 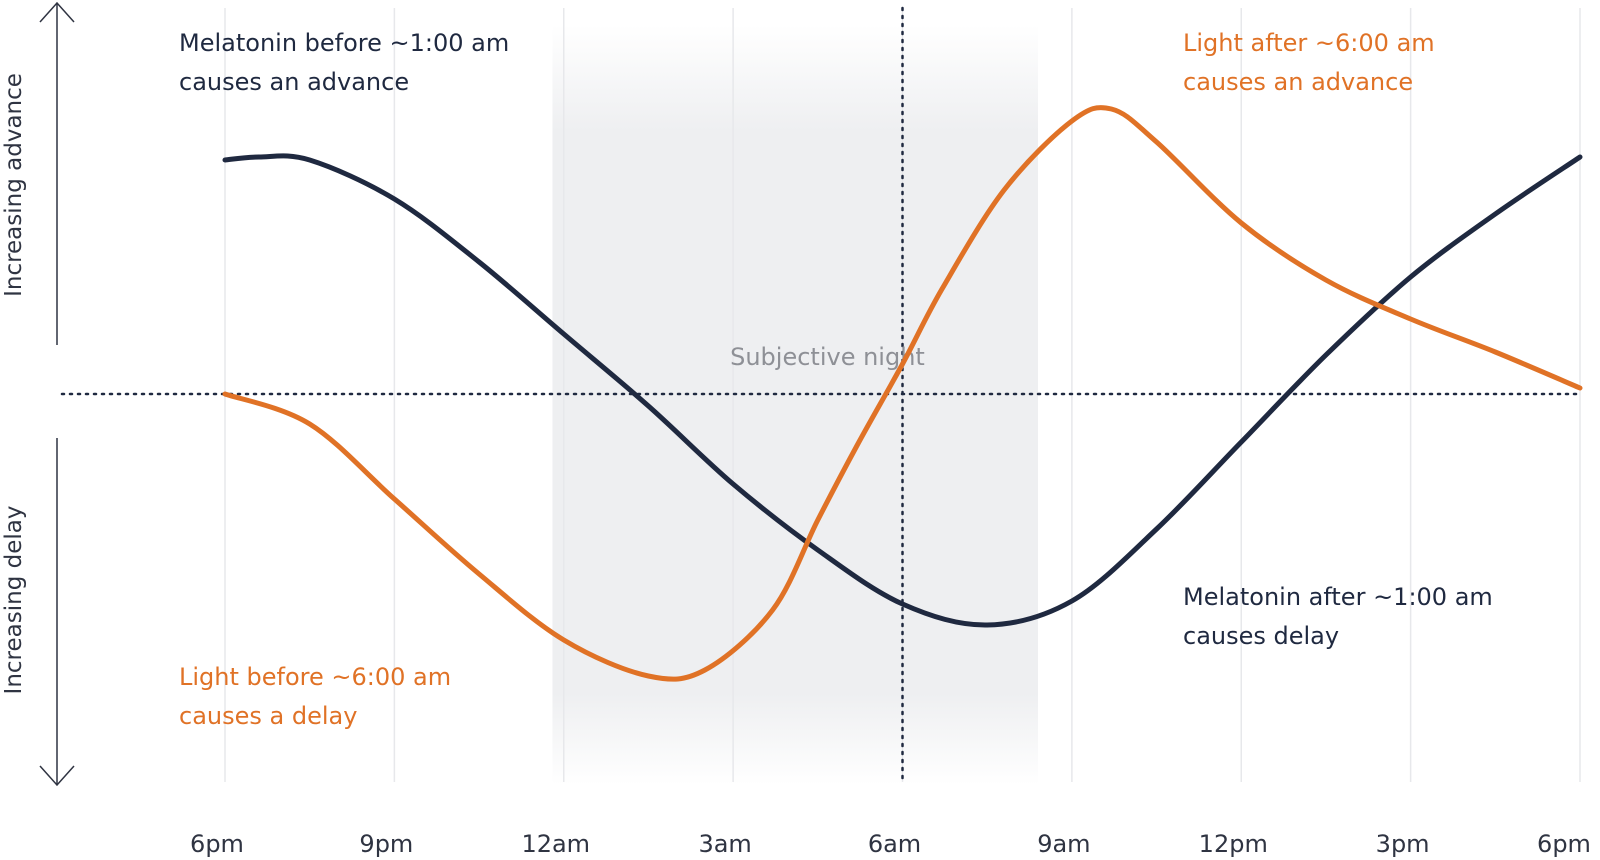 What do you see at coordinates (14, 600) in the screenshot?
I see `y-axis-label-delay: Increasing delay` at bounding box center [14, 600].